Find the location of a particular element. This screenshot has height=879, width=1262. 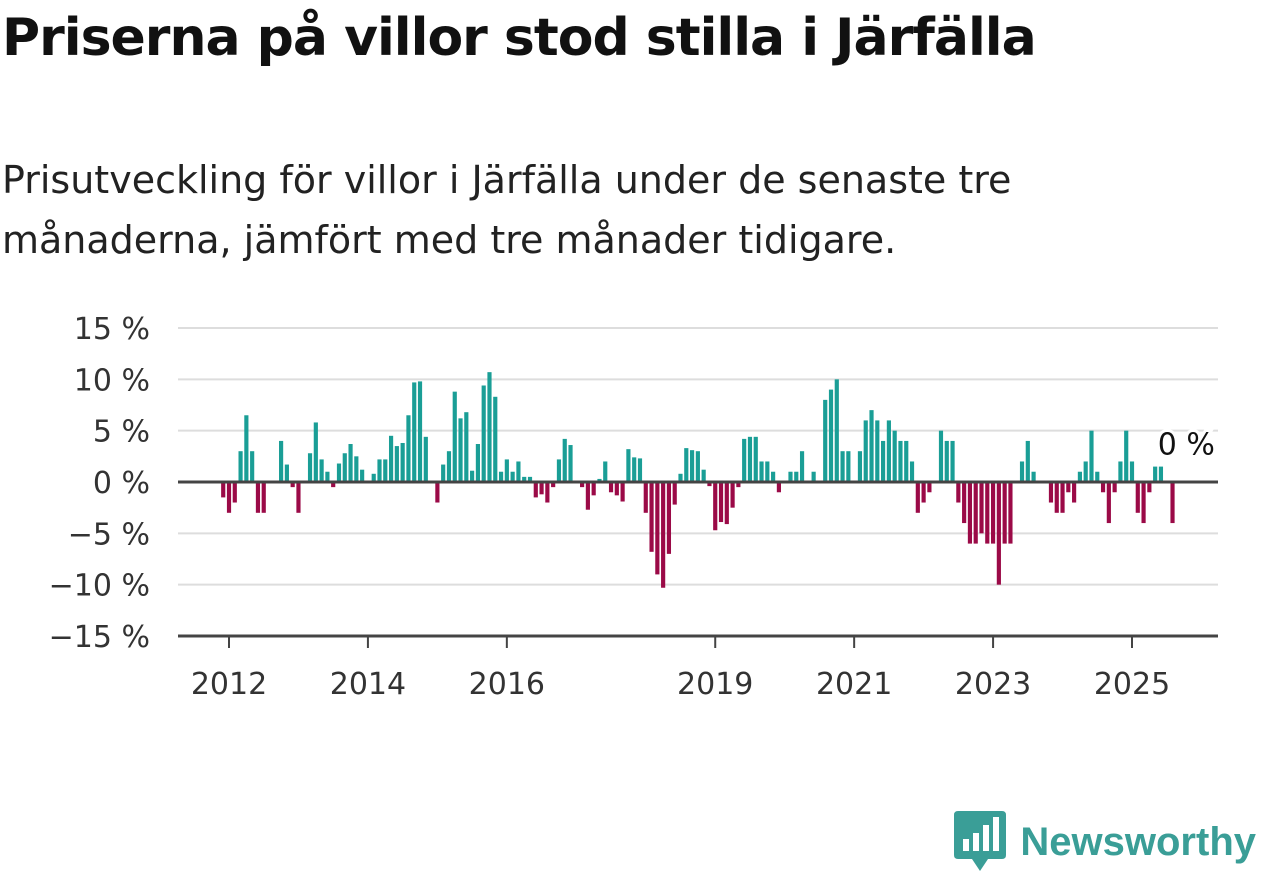

newsworthy-logo-icon is located at coordinates (980, 841).